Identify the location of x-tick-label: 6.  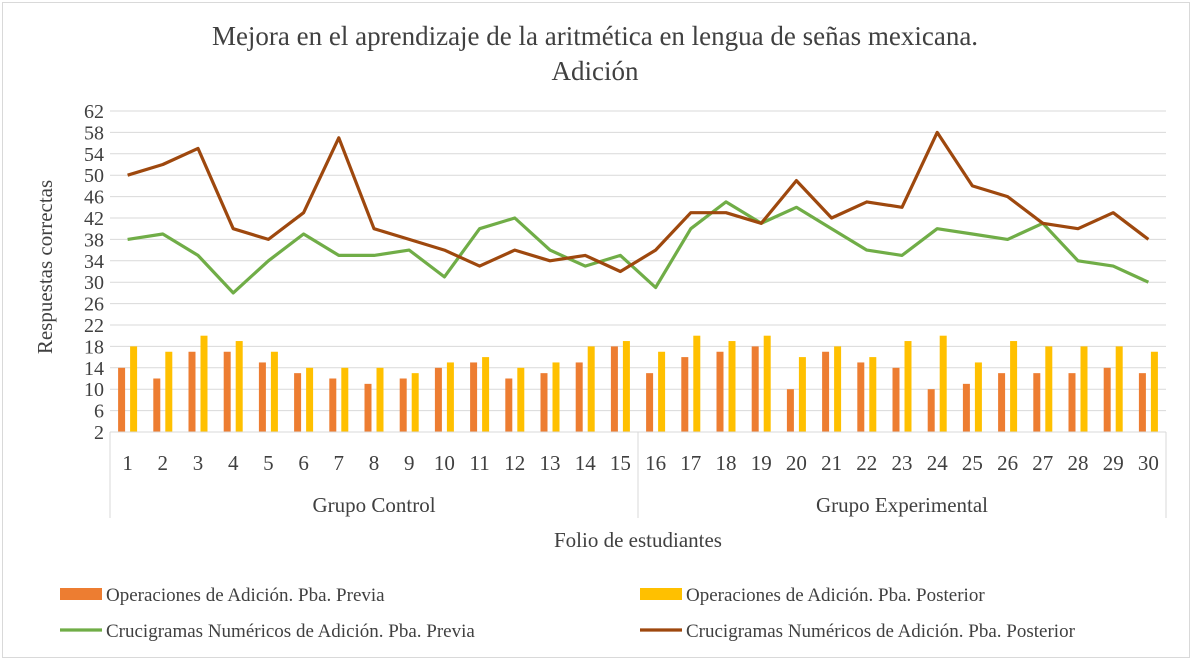
(303, 463).